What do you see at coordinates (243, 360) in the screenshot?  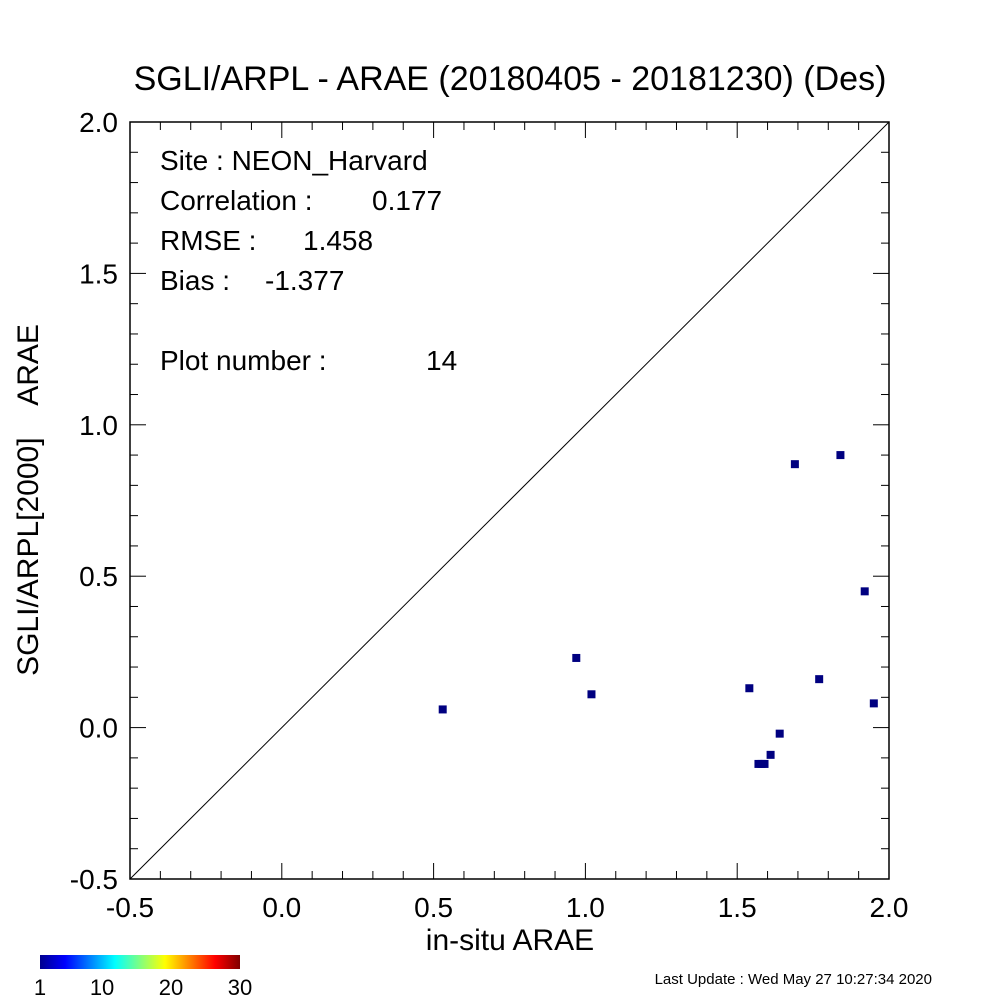 I see `plot-number-label: Plot number :` at bounding box center [243, 360].